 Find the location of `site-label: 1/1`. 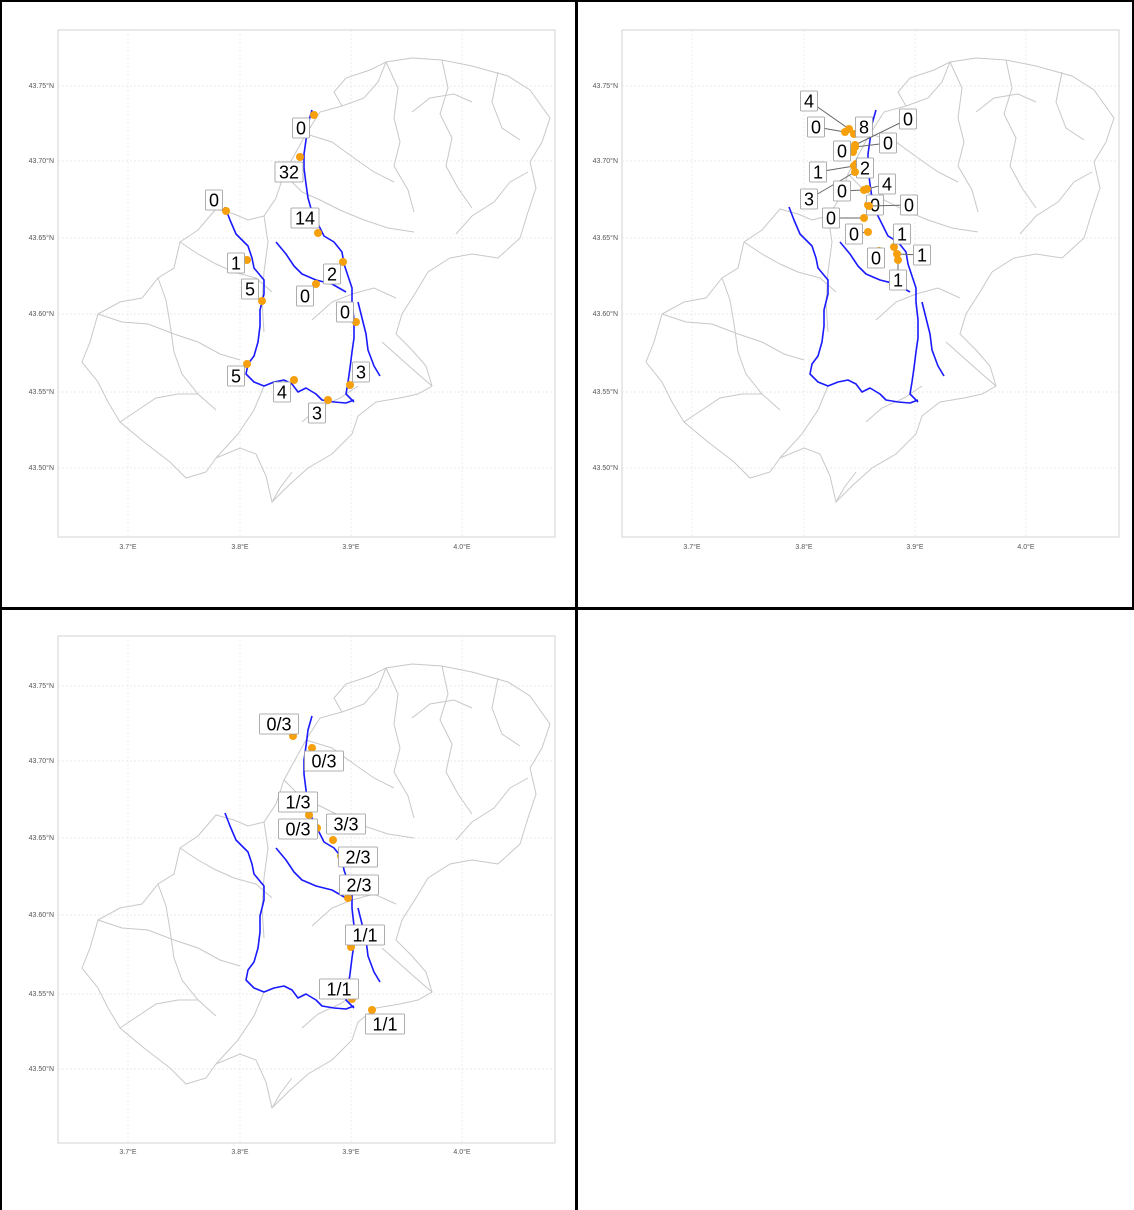

site-label: 1/1 is located at coordinates (385, 1024).